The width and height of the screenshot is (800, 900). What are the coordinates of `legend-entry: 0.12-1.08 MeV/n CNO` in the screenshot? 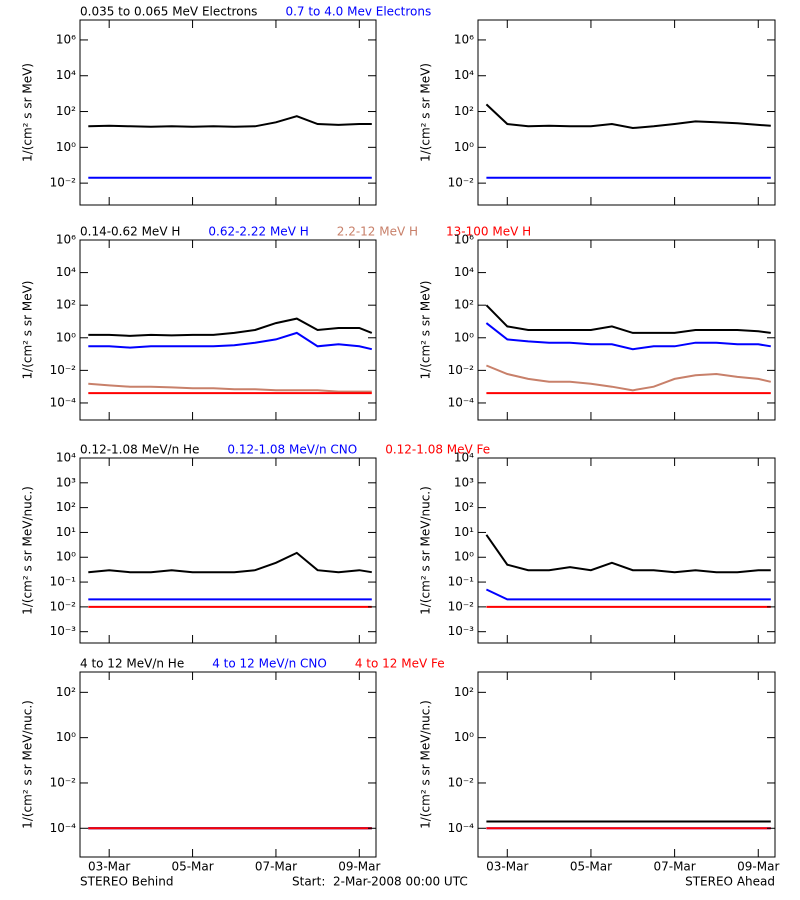 It's located at (292, 450).